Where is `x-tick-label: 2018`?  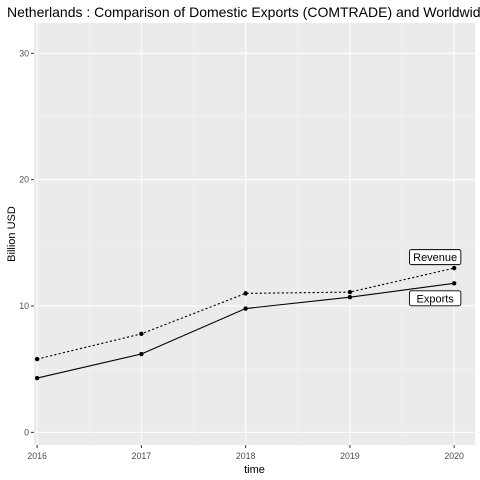
x-tick-label: 2018 is located at coordinates (246, 456).